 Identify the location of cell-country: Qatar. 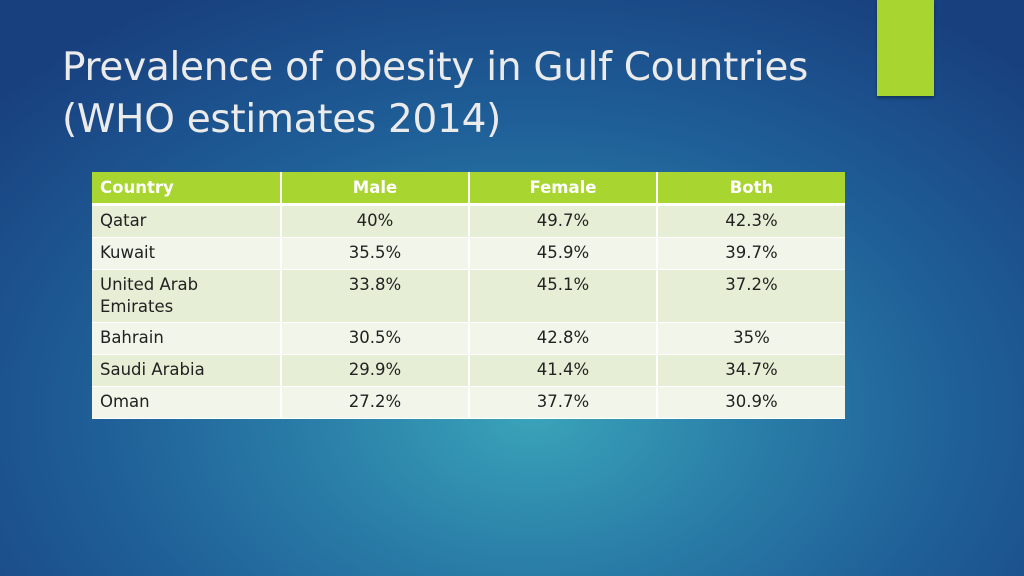
(187, 221).